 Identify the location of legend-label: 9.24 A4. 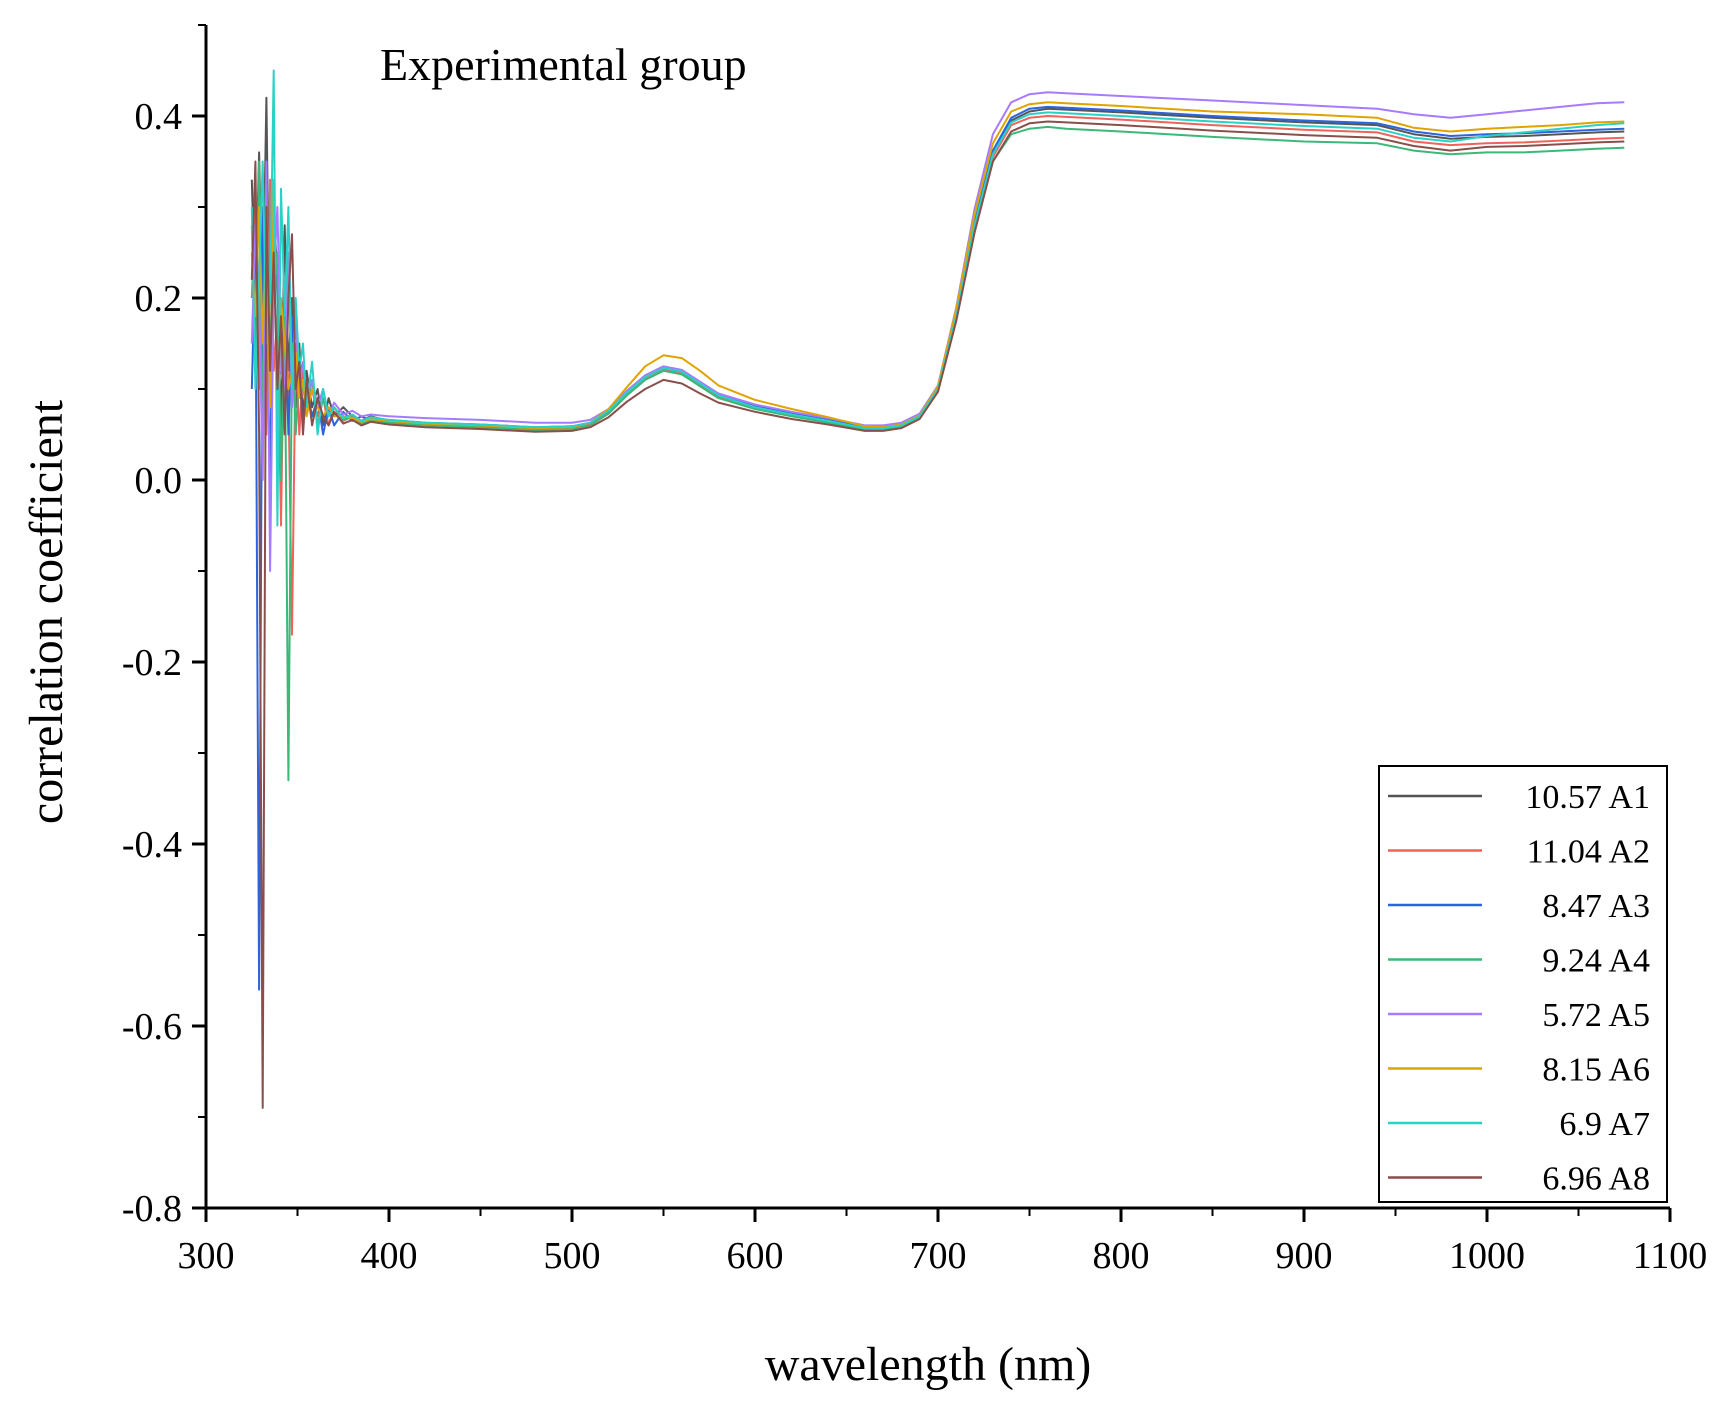
(1596, 961).